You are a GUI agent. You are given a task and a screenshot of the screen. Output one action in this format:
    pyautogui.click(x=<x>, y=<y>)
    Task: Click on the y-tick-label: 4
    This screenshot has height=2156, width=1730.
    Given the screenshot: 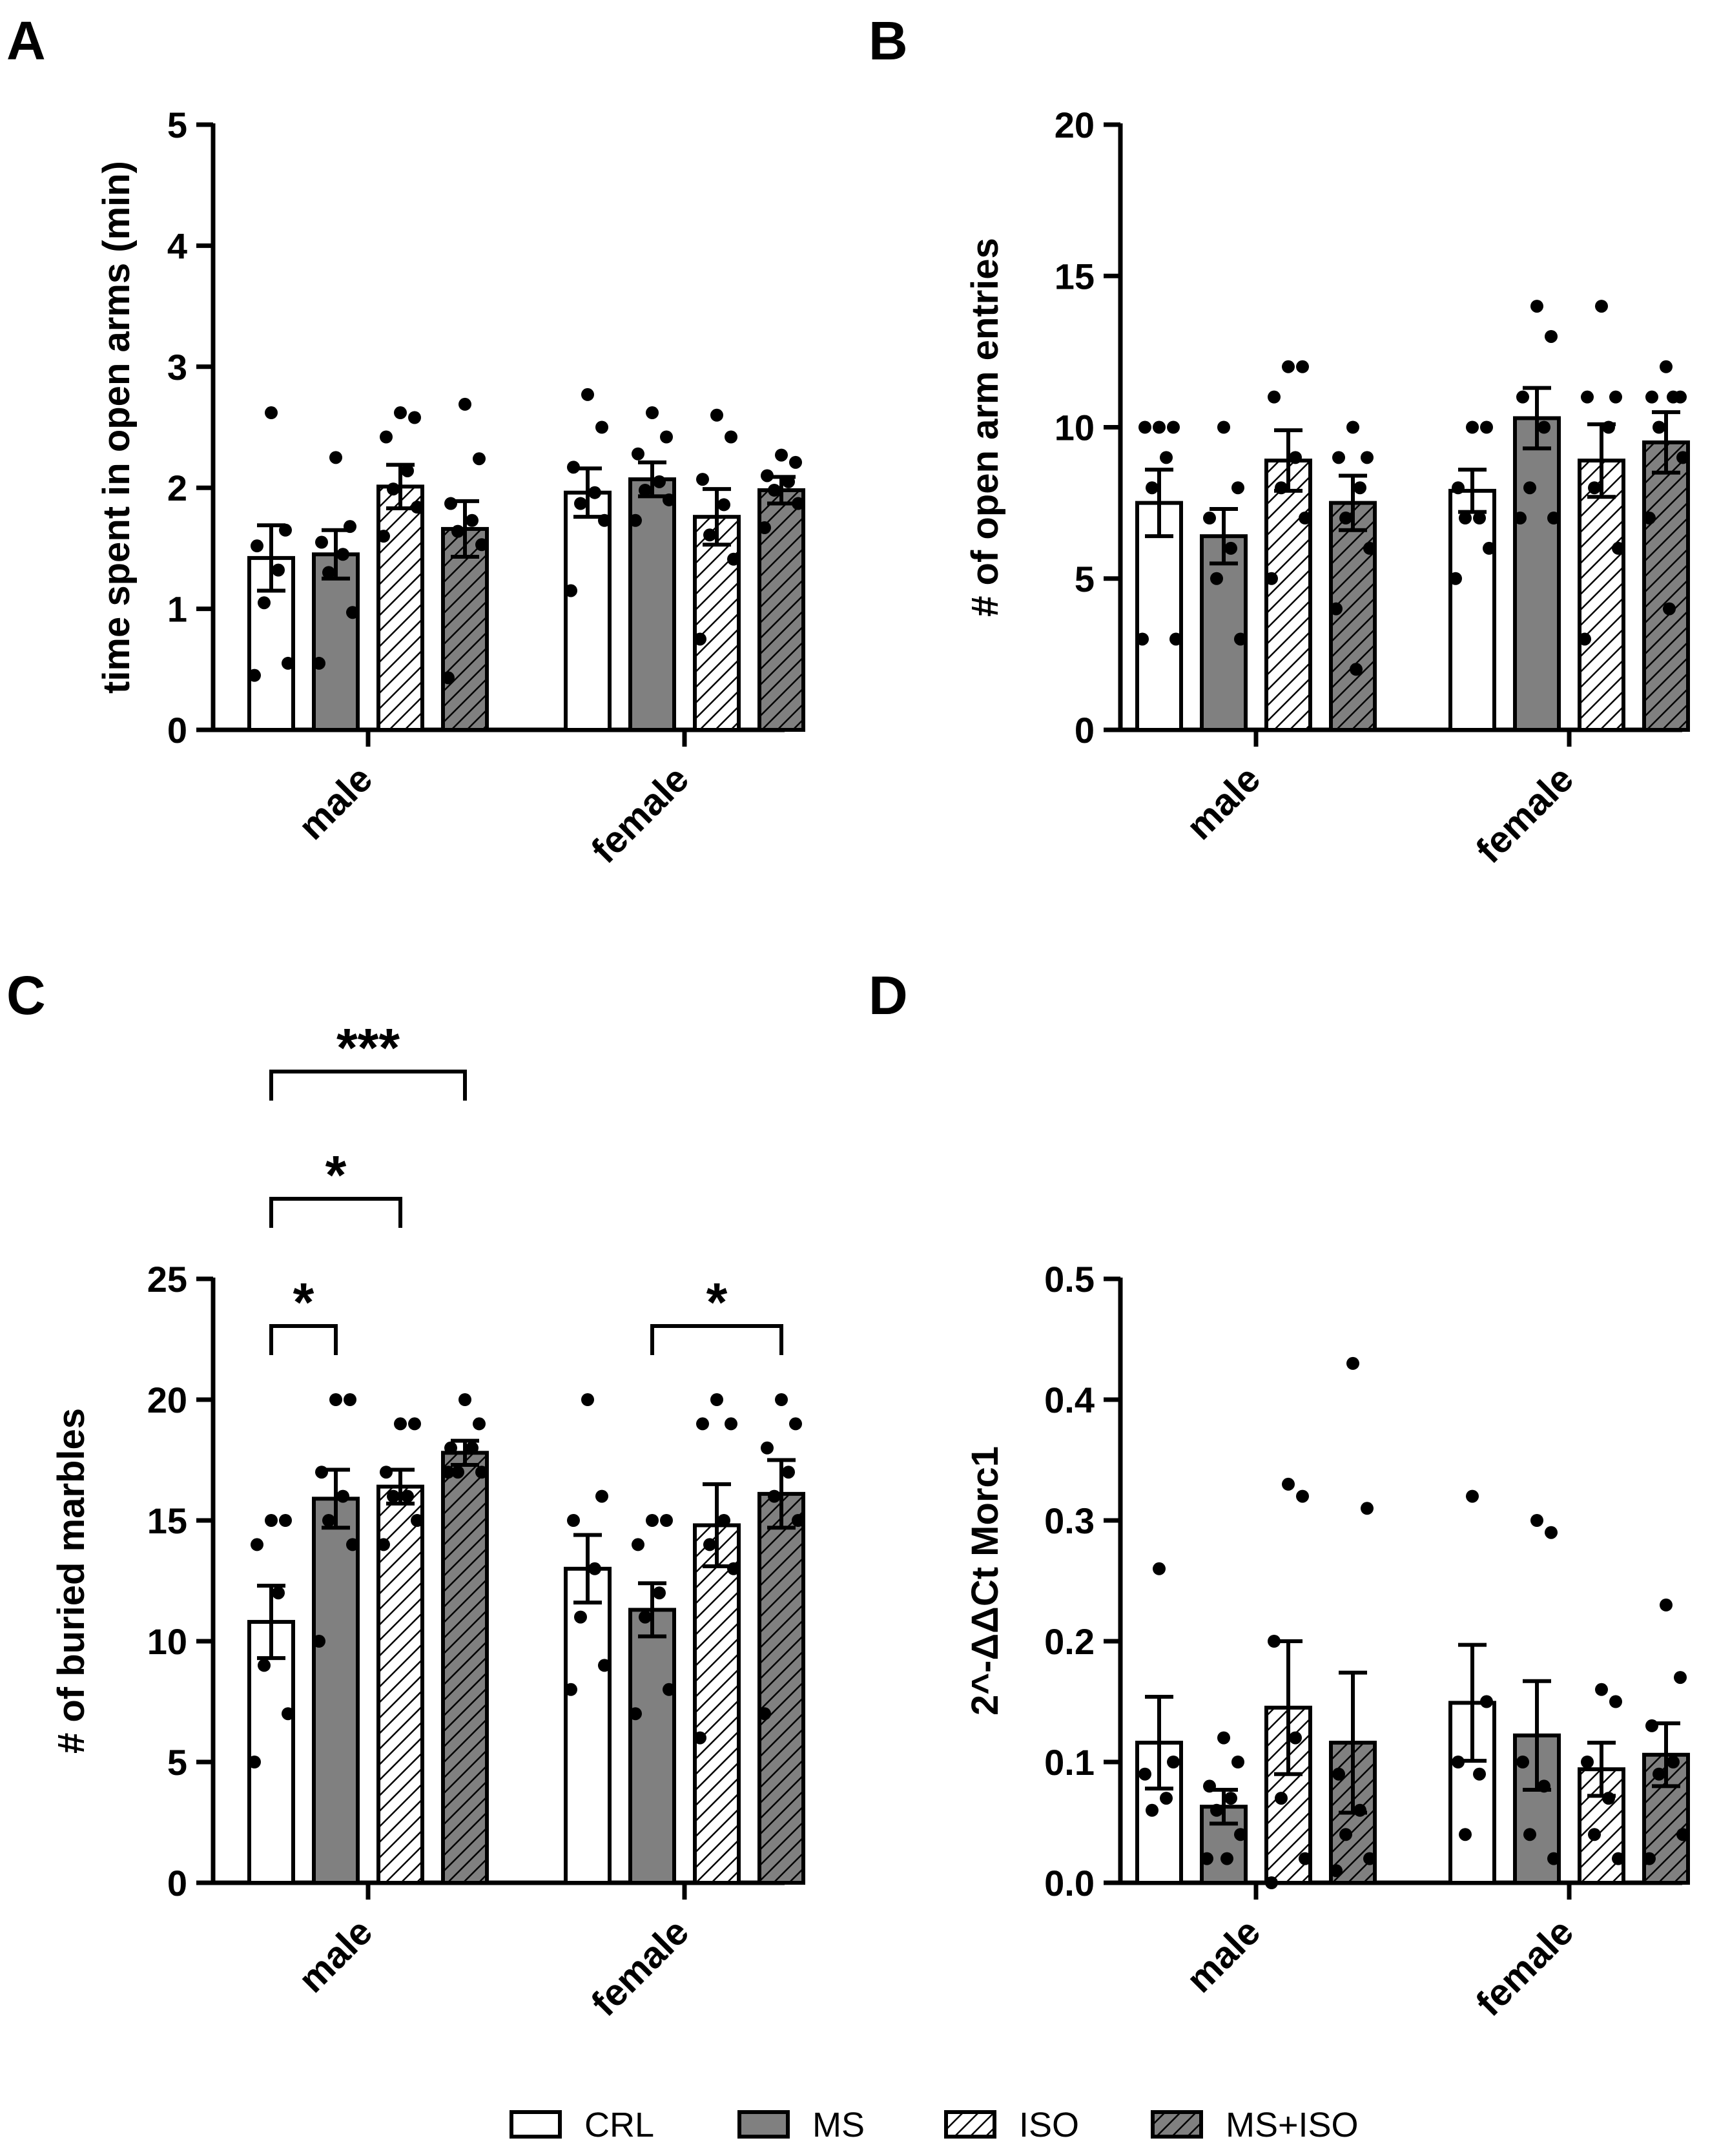 What is the action you would take?
    pyautogui.click(x=177, y=246)
    